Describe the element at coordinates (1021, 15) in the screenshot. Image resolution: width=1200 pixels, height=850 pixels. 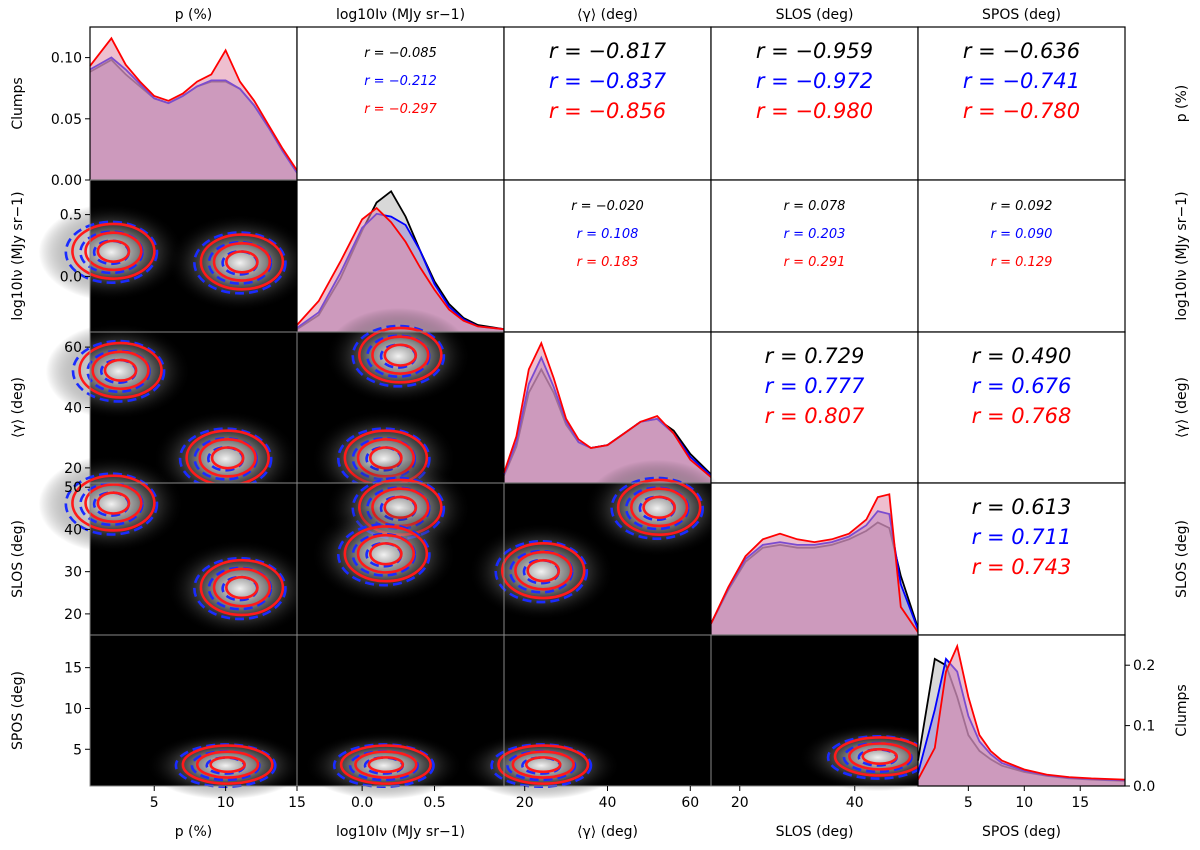
I see `top-label-4: SPOS (deg)` at that location.